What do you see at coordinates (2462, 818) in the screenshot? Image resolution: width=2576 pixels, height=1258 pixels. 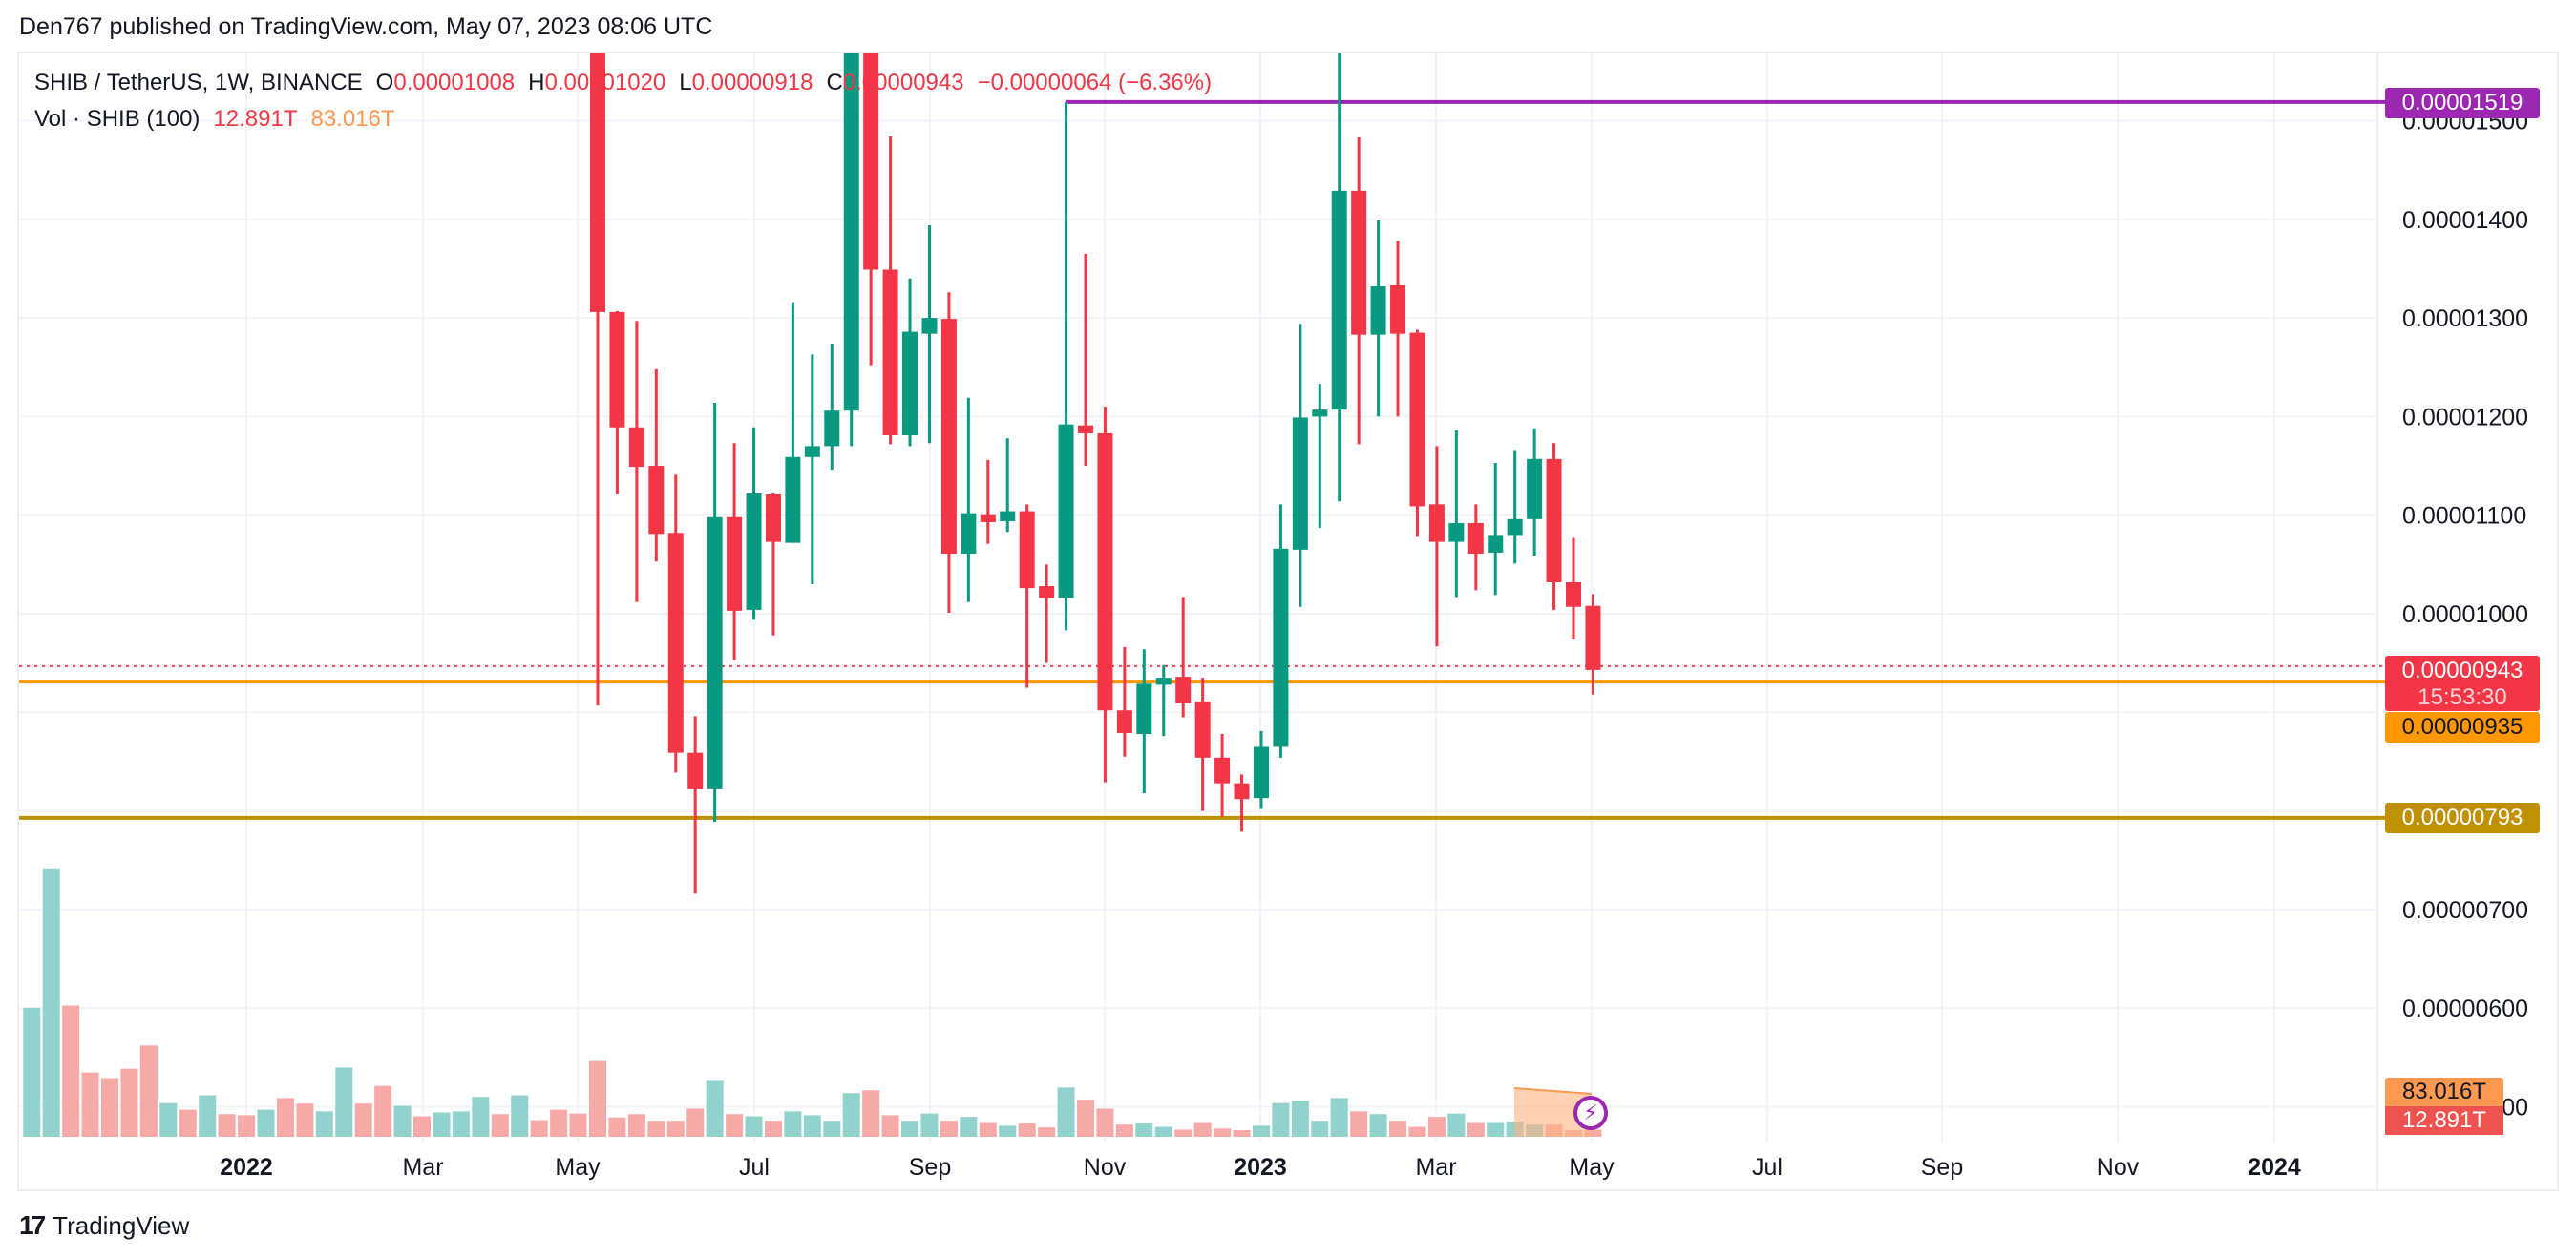 I see `support-price-tag: 0.00000793` at bounding box center [2462, 818].